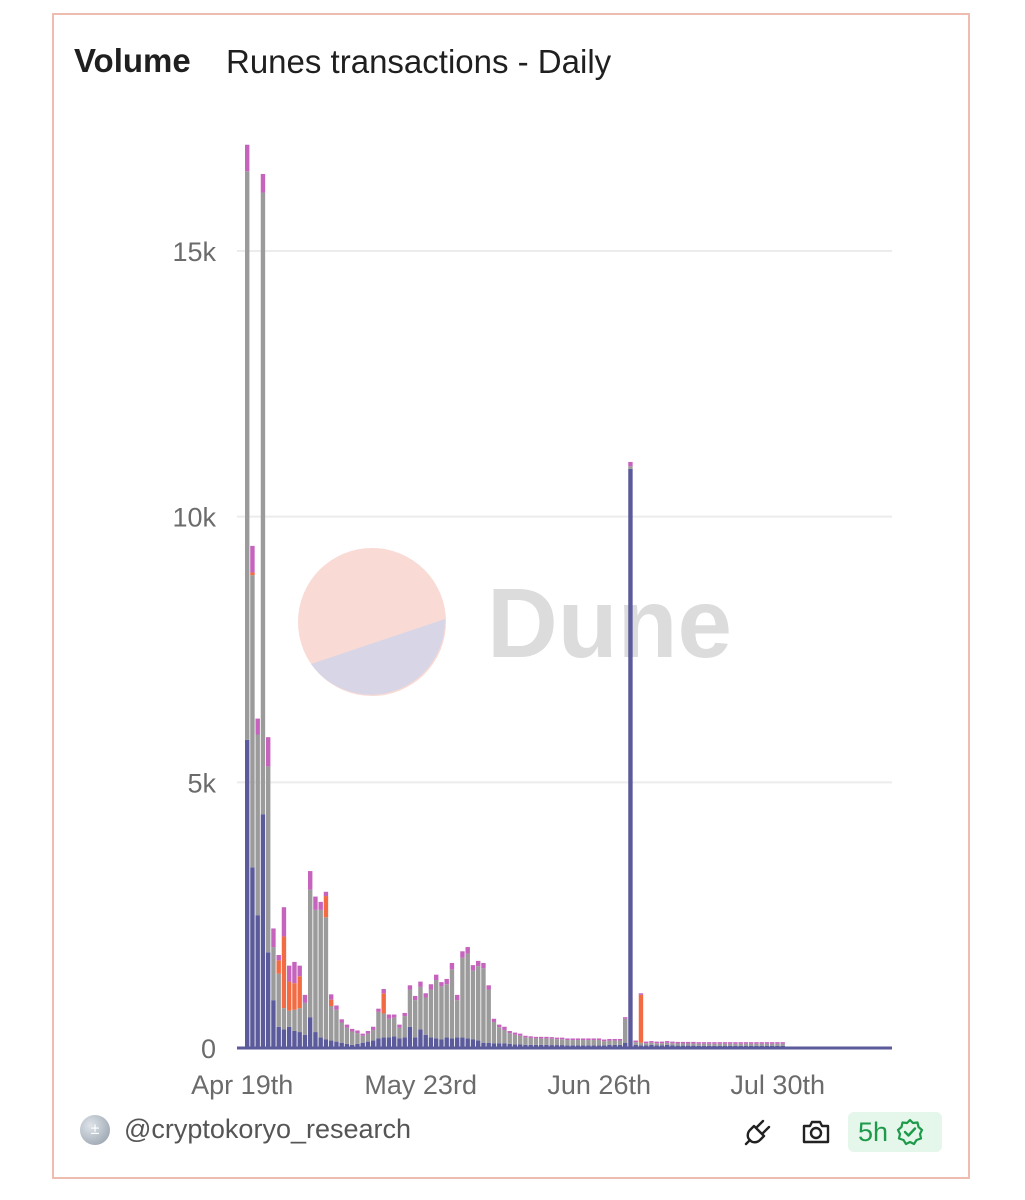  What do you see at coordinates (895, 1132) in the screenshot?
I see `freshness-badge: 5h` at bounding box center [895, 1132].